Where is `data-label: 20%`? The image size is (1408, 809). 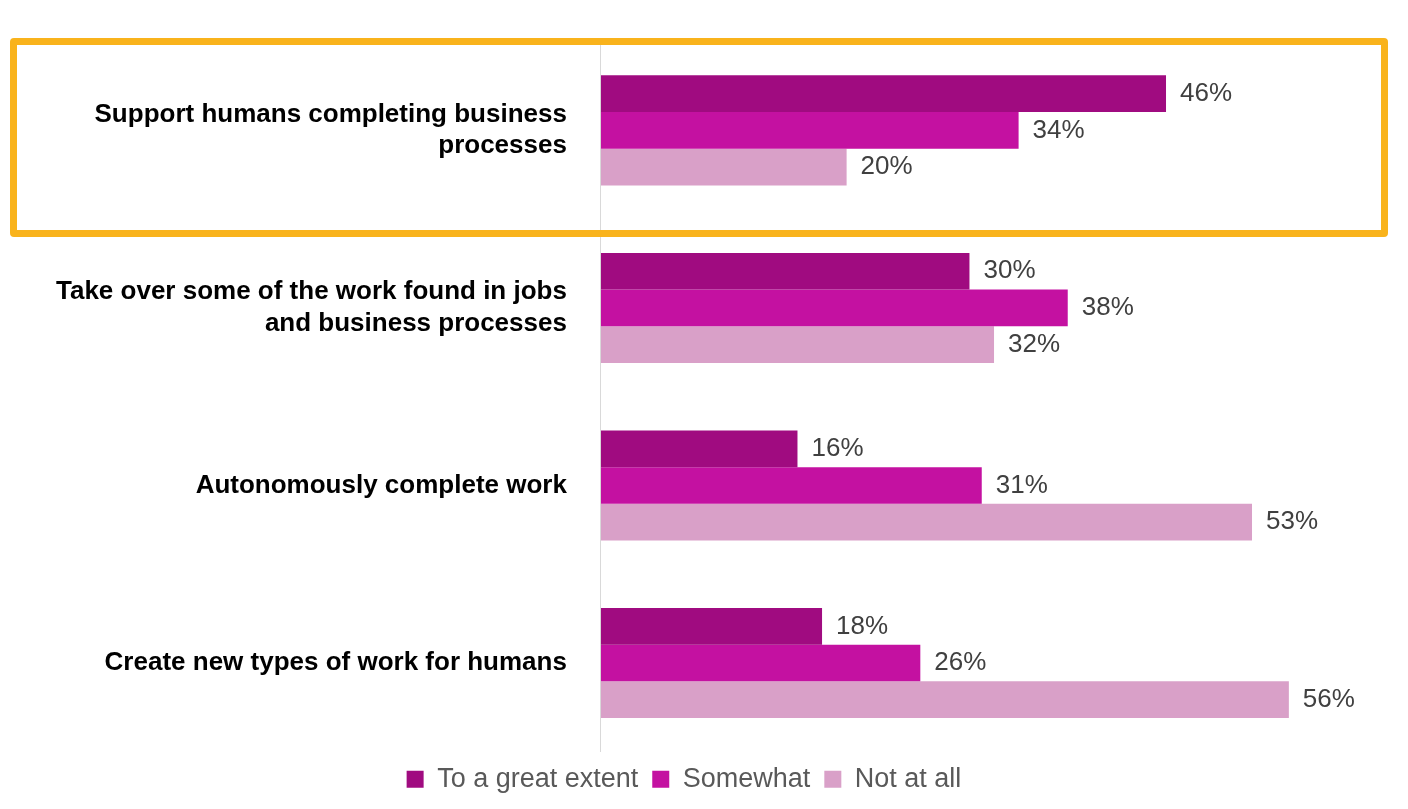
data-label: 20% is located at coordinates (886, 165).